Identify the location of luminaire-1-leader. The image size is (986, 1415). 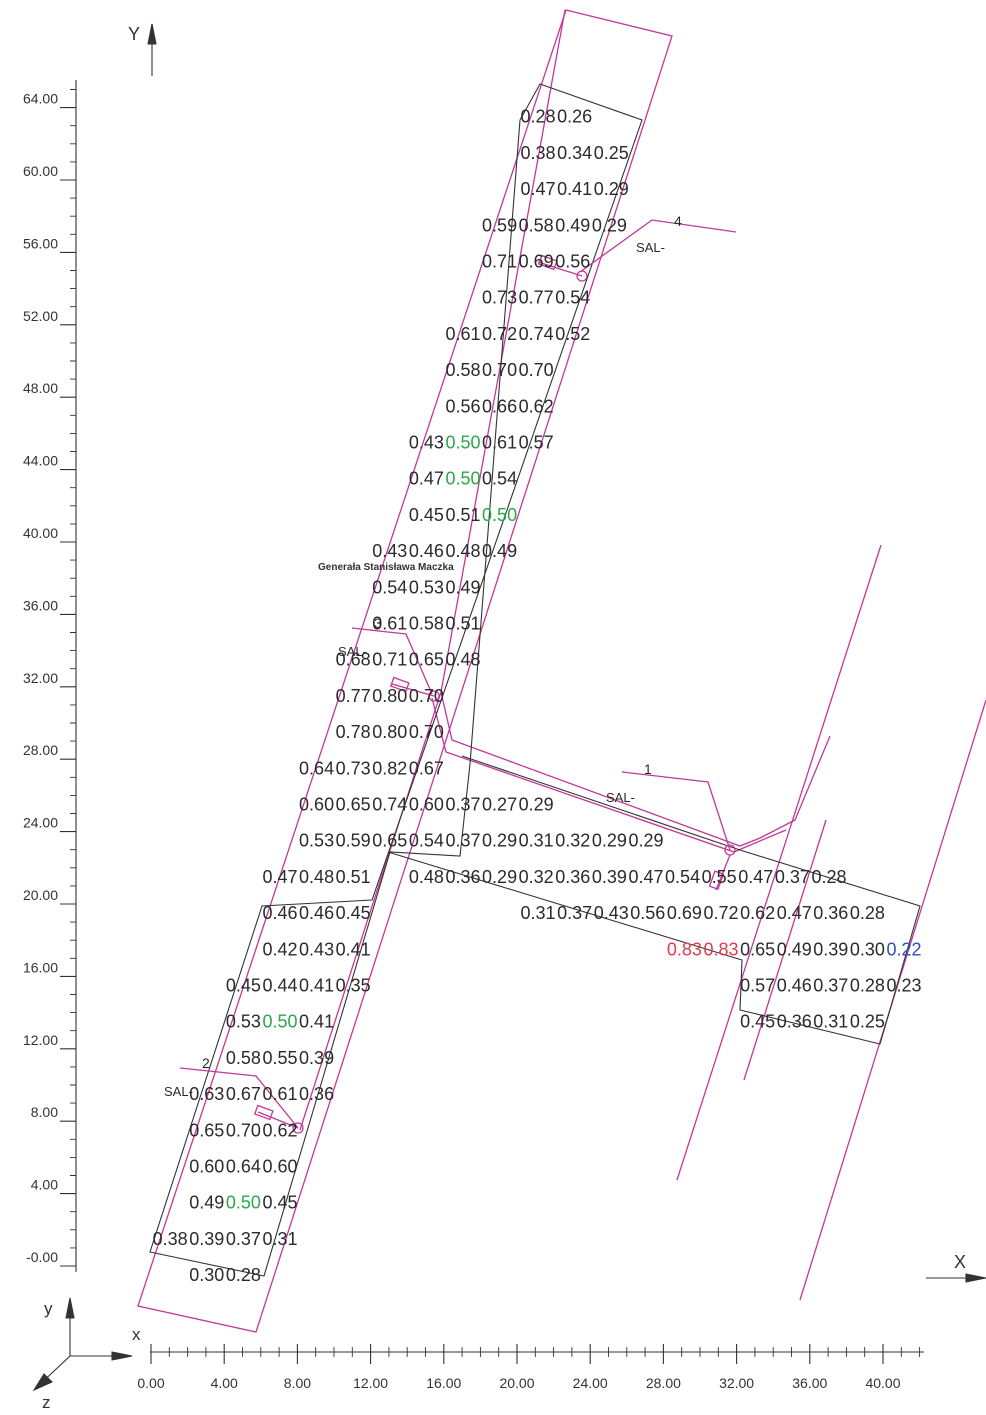
(676, 811).